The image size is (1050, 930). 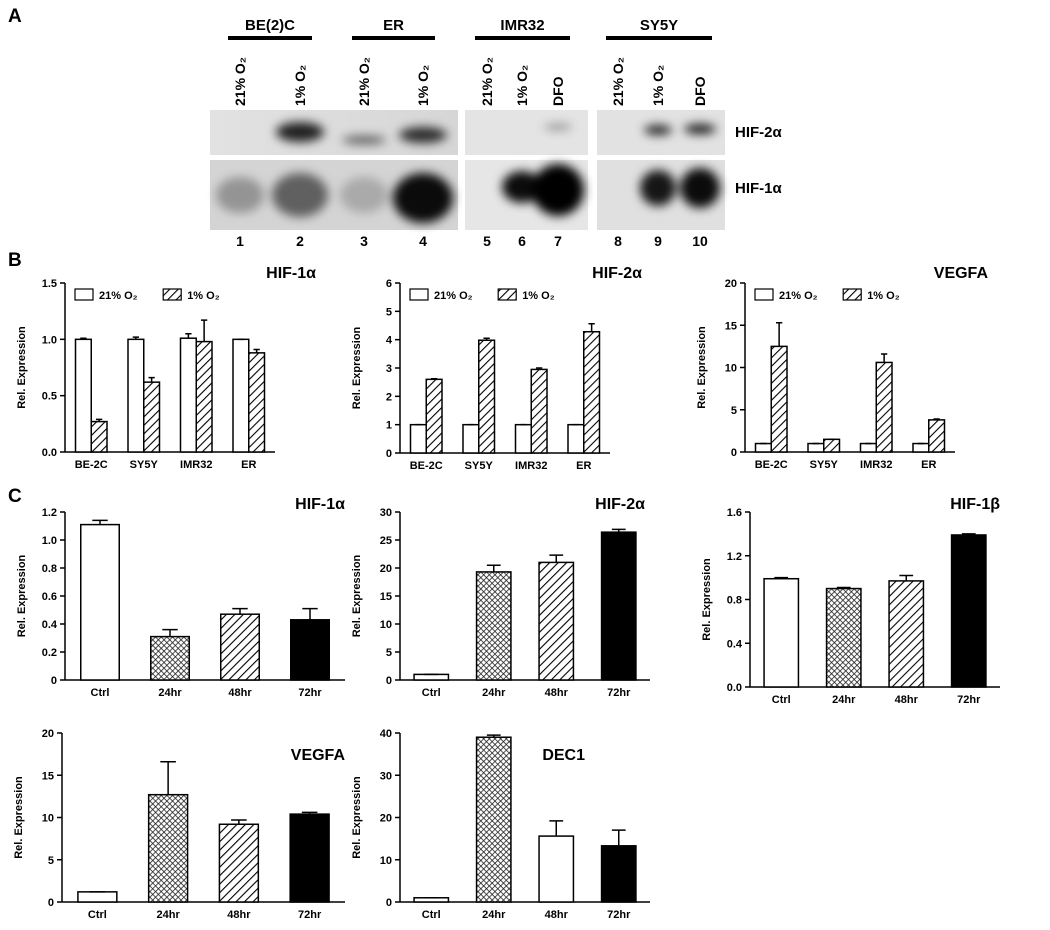 What do you see at coordinates (618, 81) in the screenshot?
I see `lane-condition: 21% O₂` at bounding box center [618, 81].